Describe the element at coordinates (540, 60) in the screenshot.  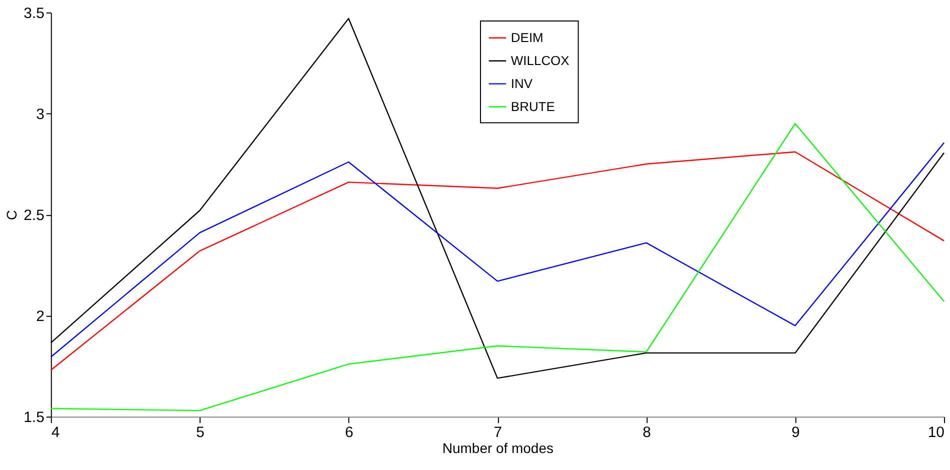
I see `legend-label: WILLCOX` at that location.